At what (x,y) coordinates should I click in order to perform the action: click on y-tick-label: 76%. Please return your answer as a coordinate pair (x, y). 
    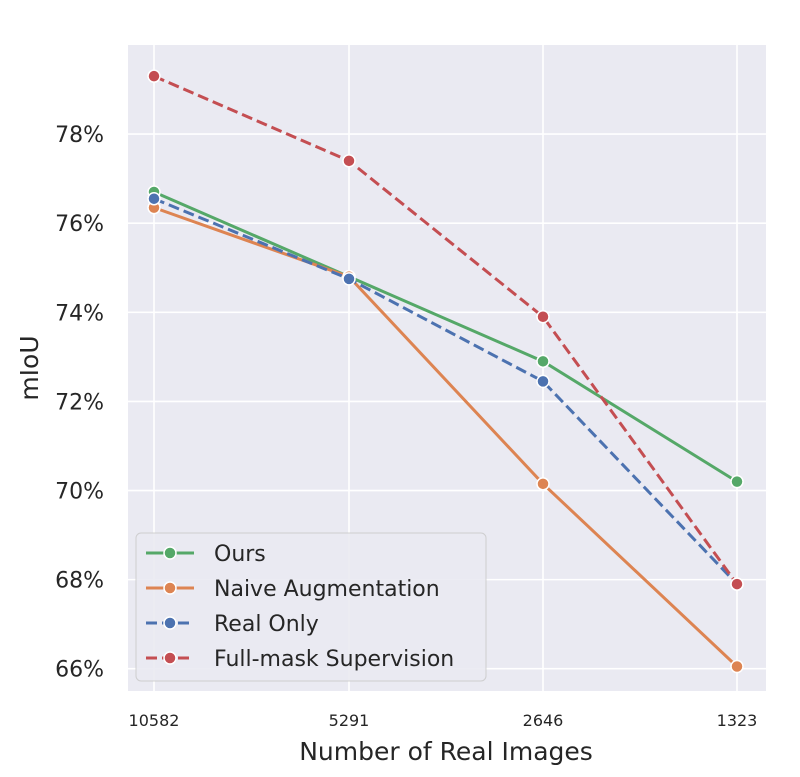
    Looking at the image, I should click on (79, 224).